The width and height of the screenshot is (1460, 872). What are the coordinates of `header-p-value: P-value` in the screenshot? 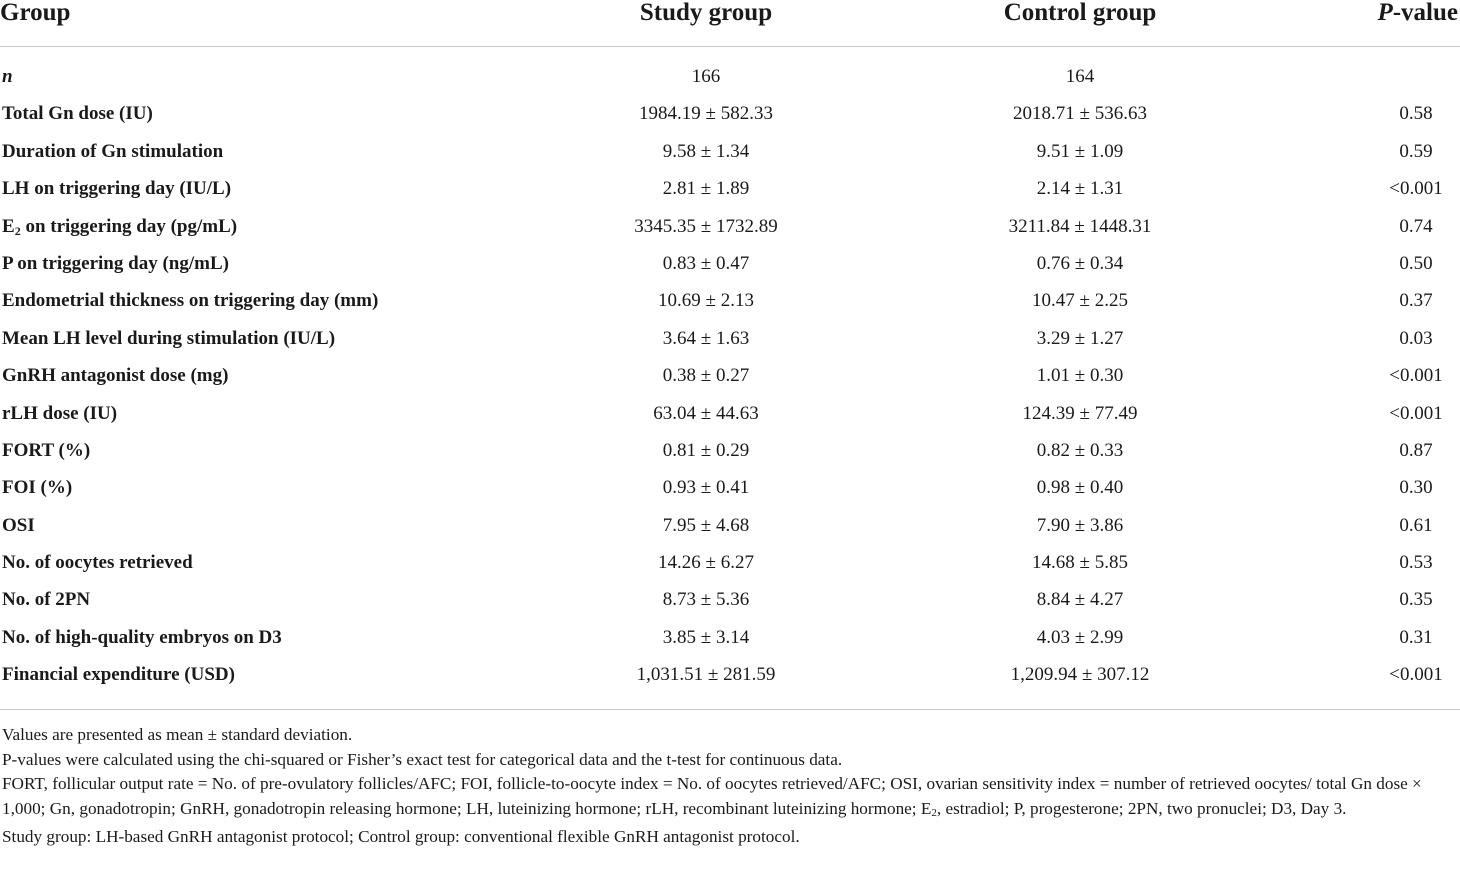 It's located at (1417, 14).